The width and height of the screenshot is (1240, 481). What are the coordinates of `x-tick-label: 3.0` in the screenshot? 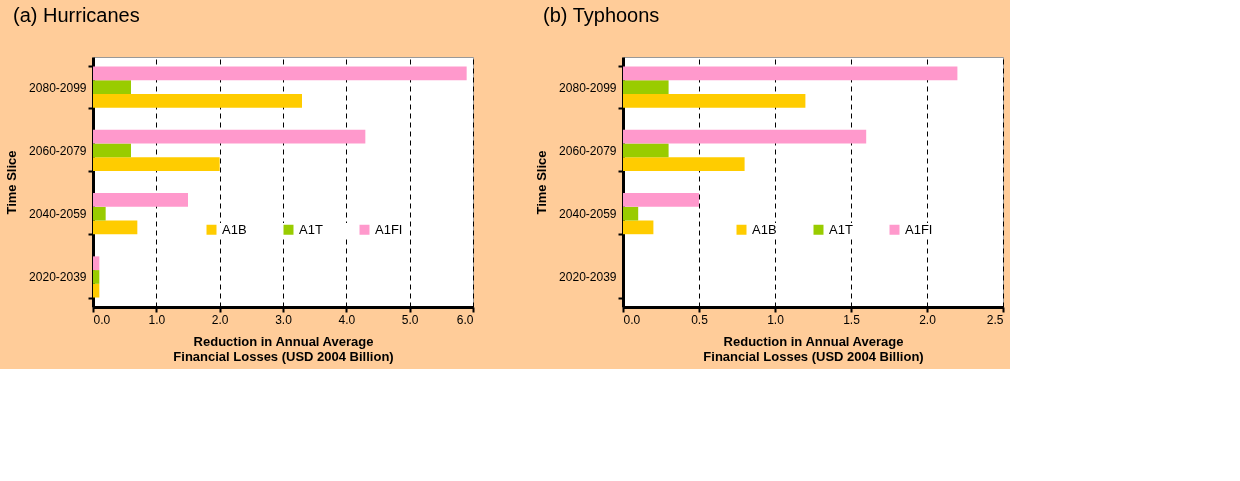 It's located at (284, 319).